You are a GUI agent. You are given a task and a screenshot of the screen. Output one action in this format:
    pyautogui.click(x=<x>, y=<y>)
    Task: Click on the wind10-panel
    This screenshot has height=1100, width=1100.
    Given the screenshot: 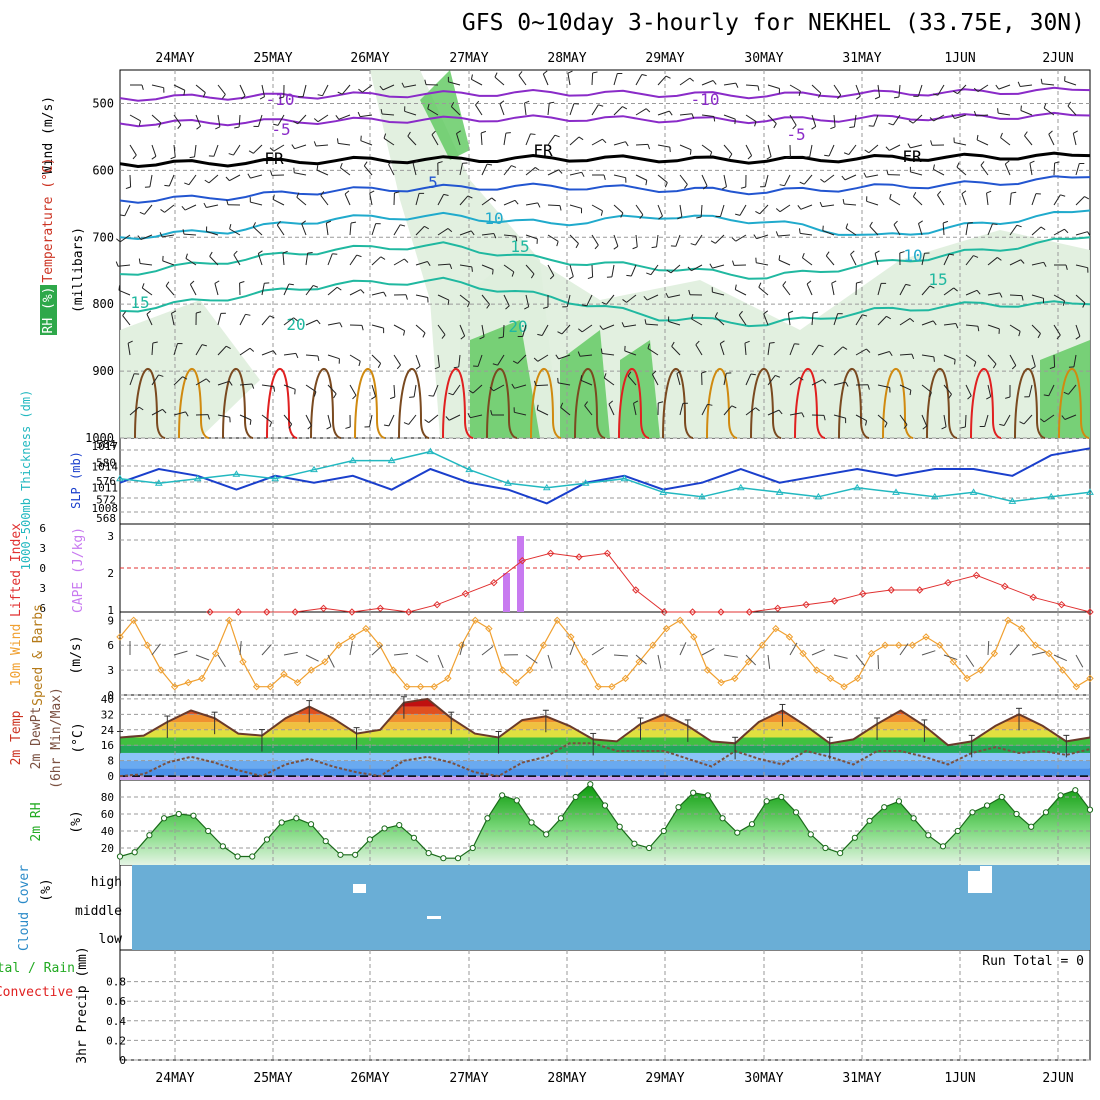 What is the action you would take?
    pyautogui.click(x=605, y=654)
    